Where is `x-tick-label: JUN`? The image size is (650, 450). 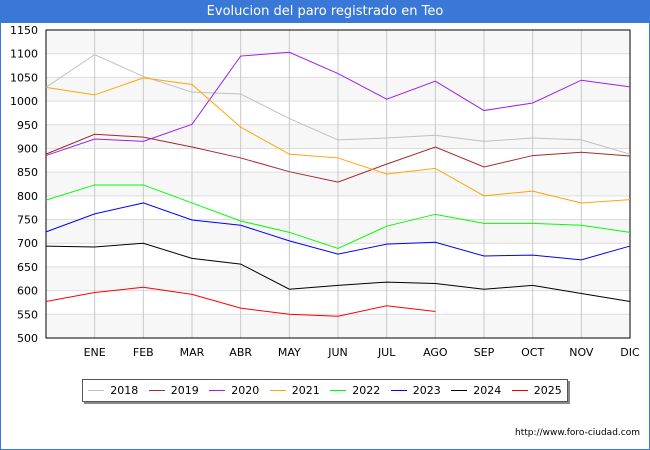
x-tick-label: JUN is located at coordinates (337, 352).